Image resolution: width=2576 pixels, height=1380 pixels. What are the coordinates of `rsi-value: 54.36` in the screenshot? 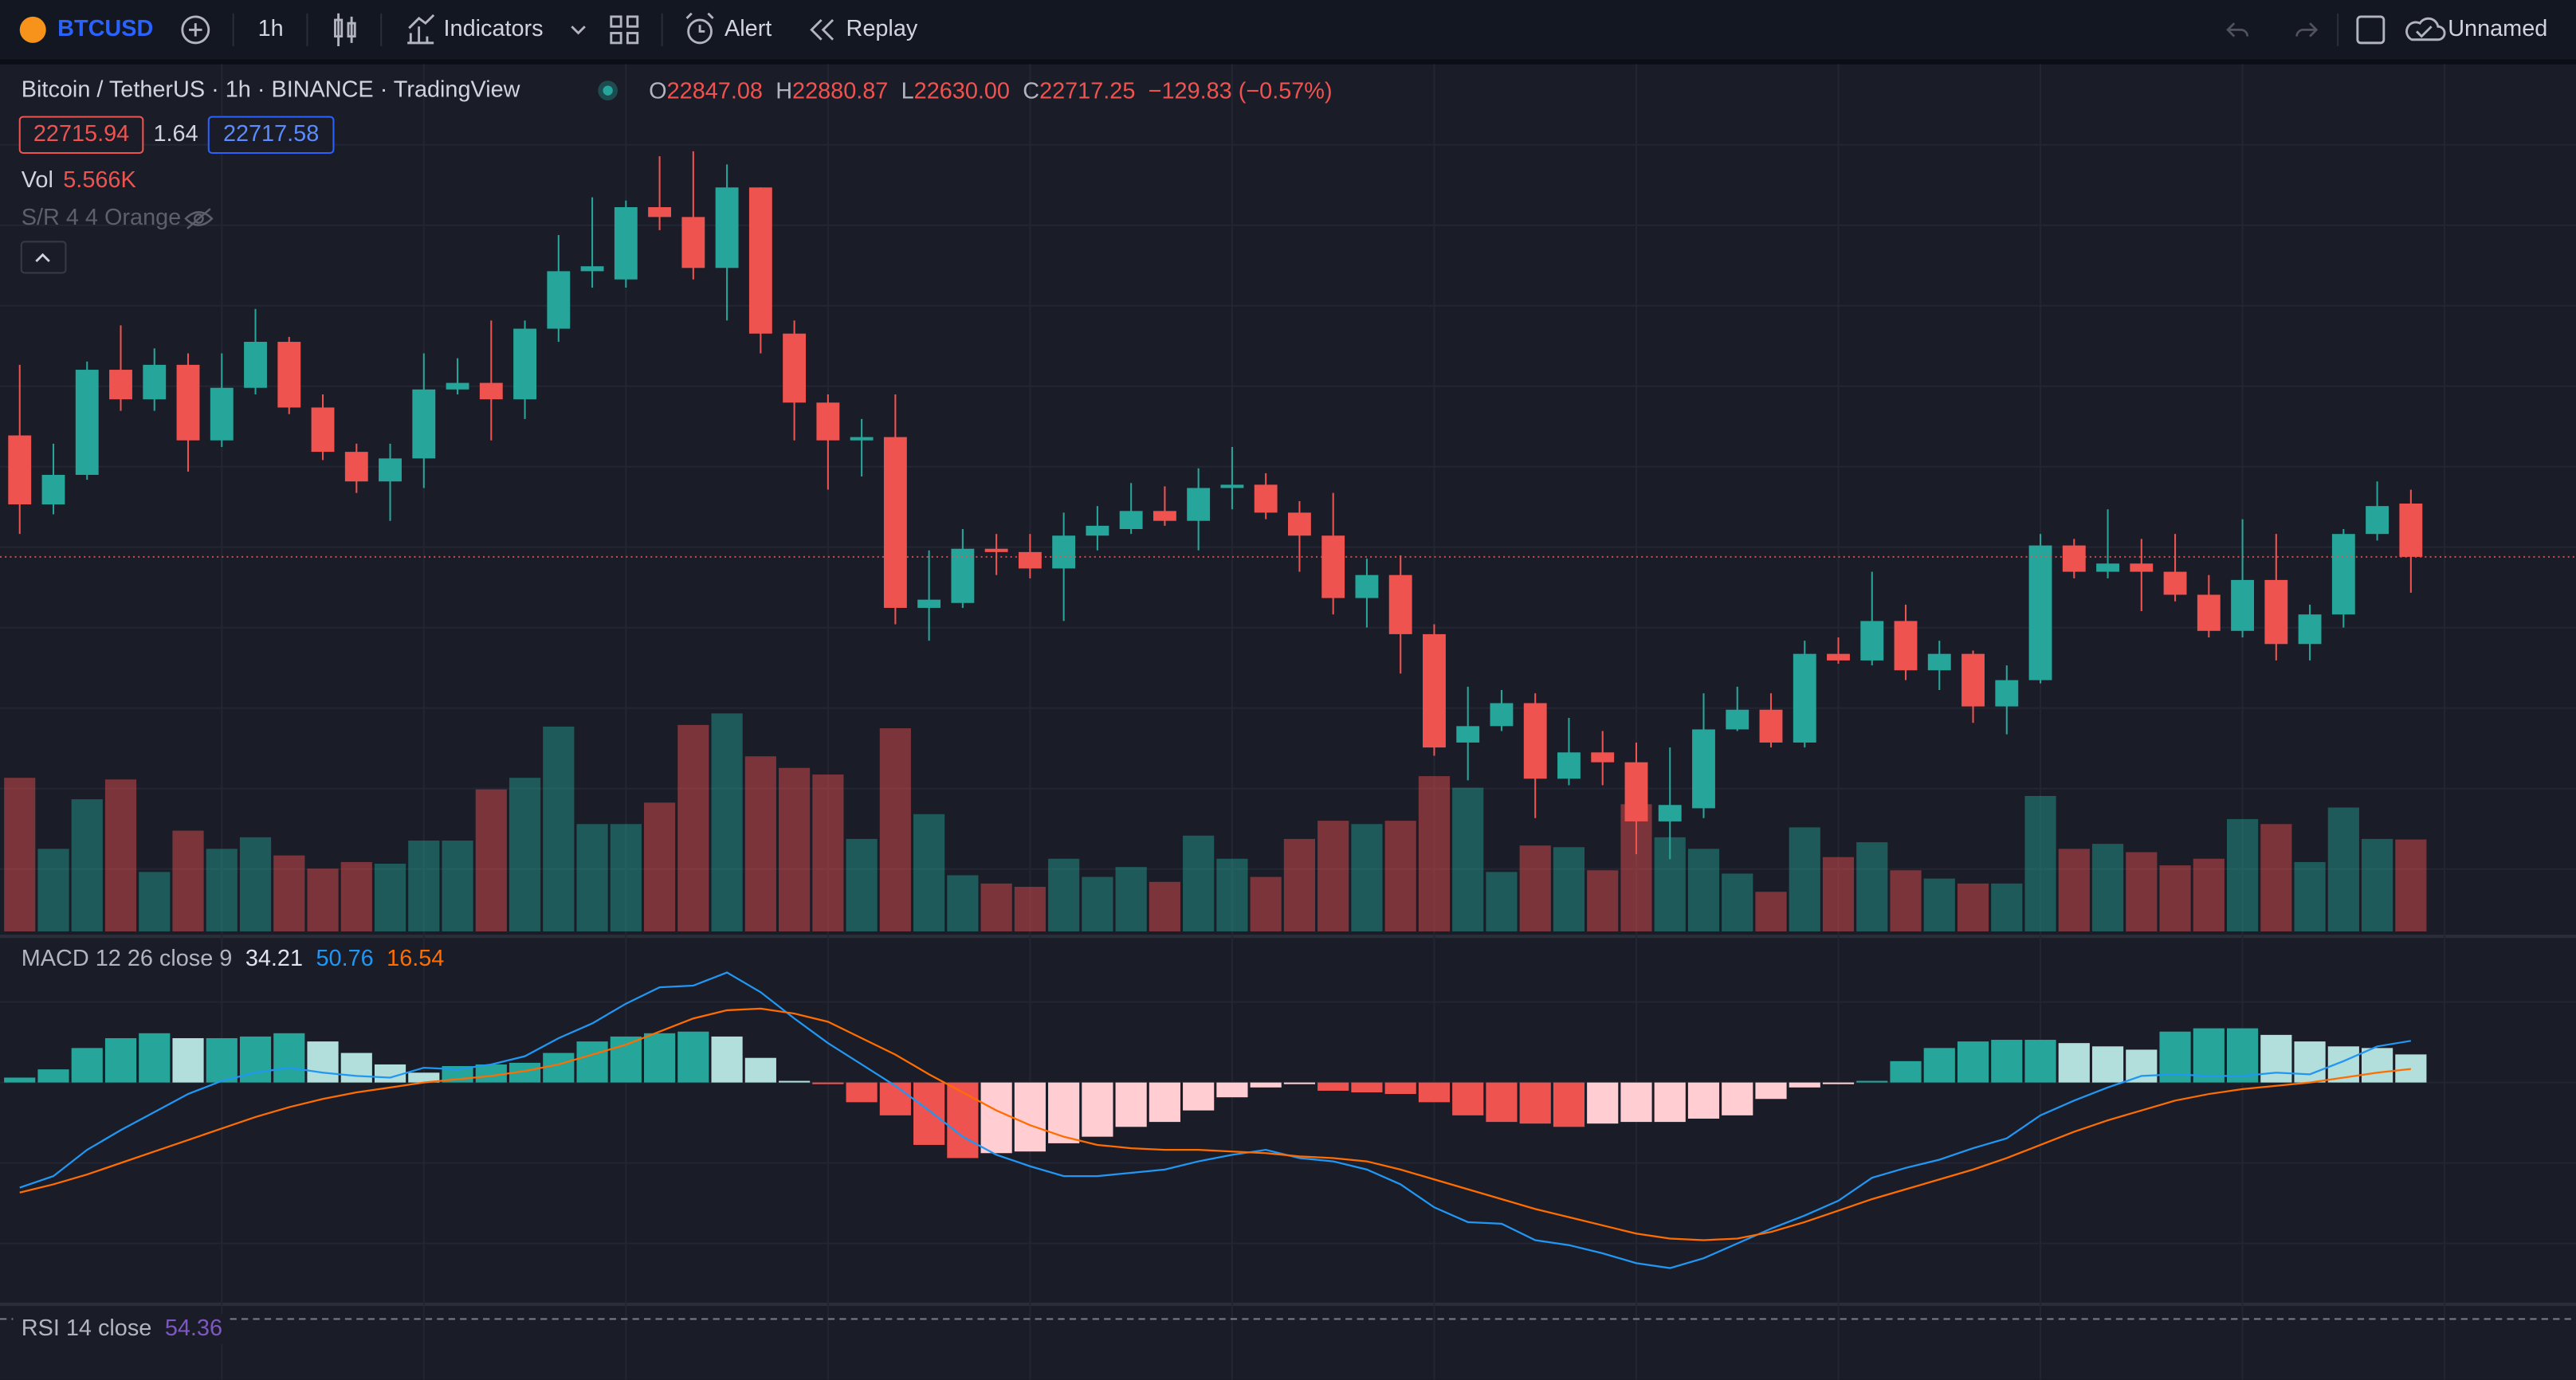 It's located at (193, 1327).